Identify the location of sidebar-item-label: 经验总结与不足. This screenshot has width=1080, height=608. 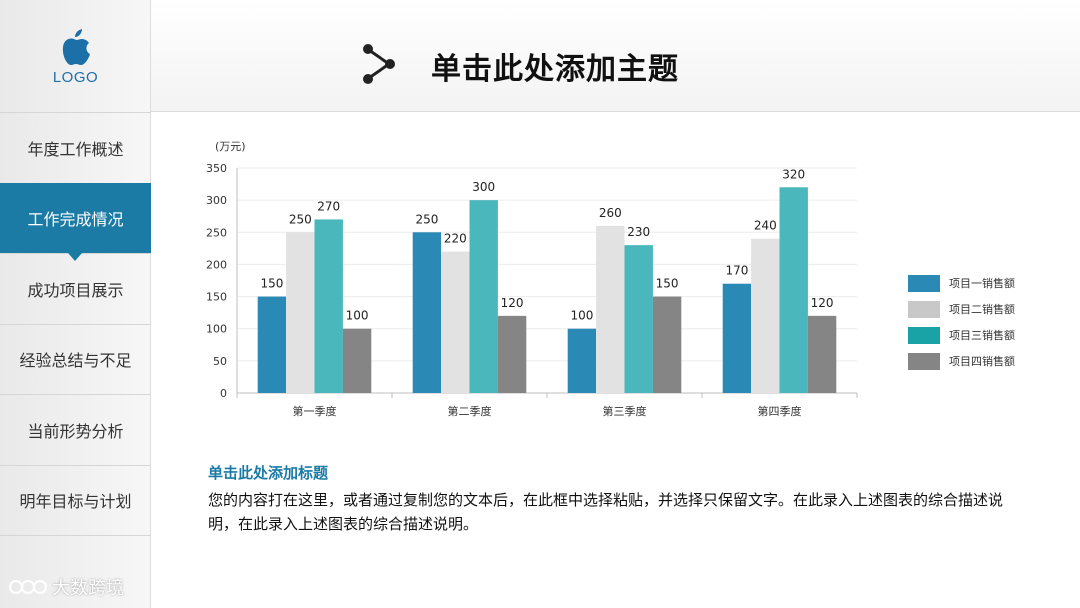
(75, 361).